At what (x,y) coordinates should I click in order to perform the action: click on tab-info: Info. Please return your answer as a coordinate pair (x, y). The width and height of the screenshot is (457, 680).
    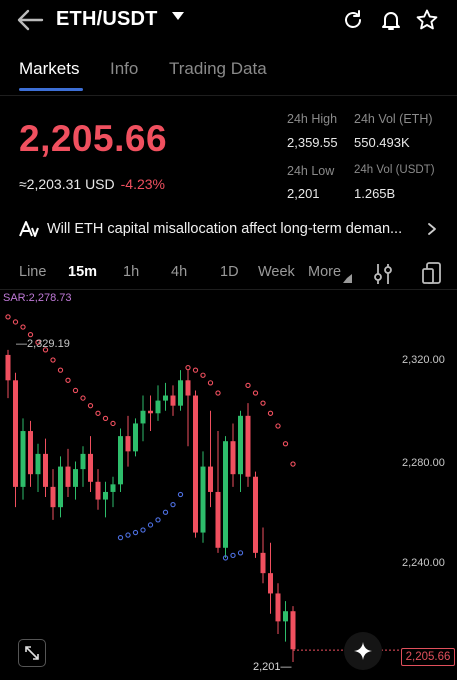
    Looking at the image, I should click on (124, 68).